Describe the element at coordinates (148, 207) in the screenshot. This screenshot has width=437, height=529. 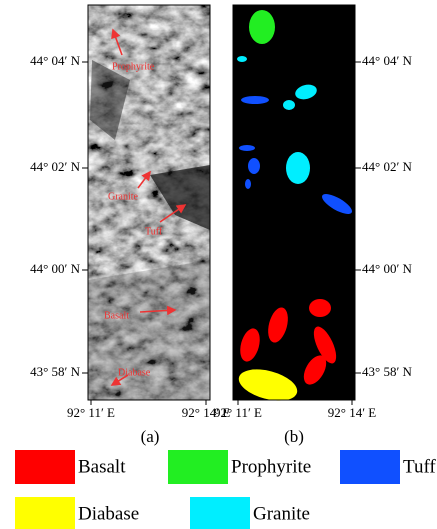
I see `arrows` at that location.